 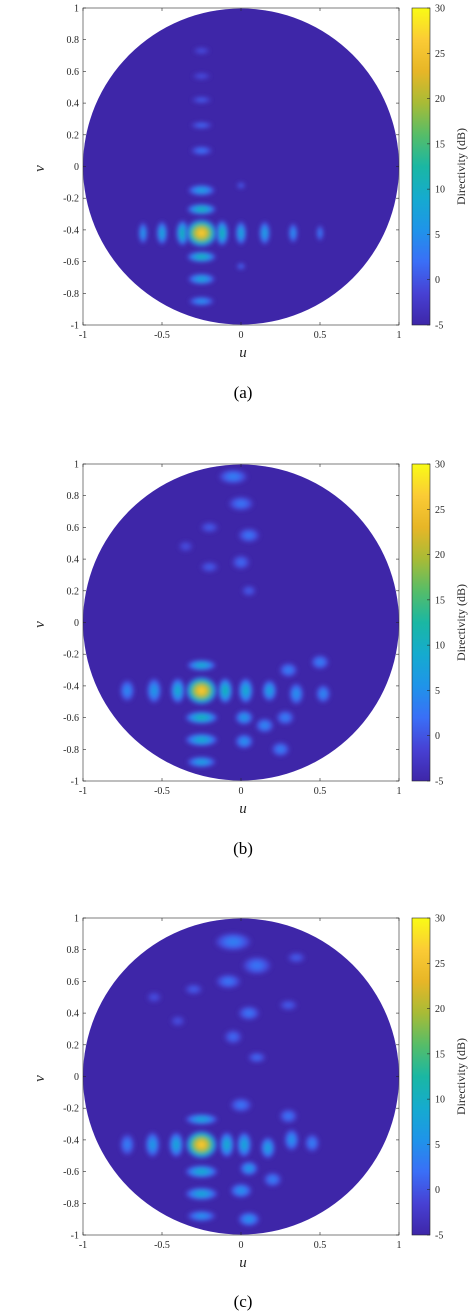 What do you see at coordinates (440, 646) in the screenshot?
I see `colorbar-tick-label: 10` at bounding box center [440, 646].